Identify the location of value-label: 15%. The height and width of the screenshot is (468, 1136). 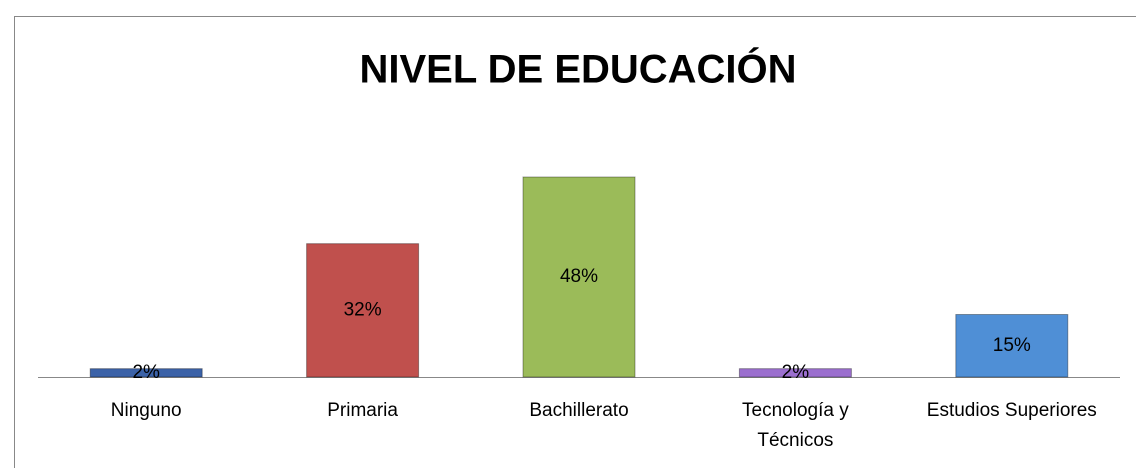
(1012, 345).